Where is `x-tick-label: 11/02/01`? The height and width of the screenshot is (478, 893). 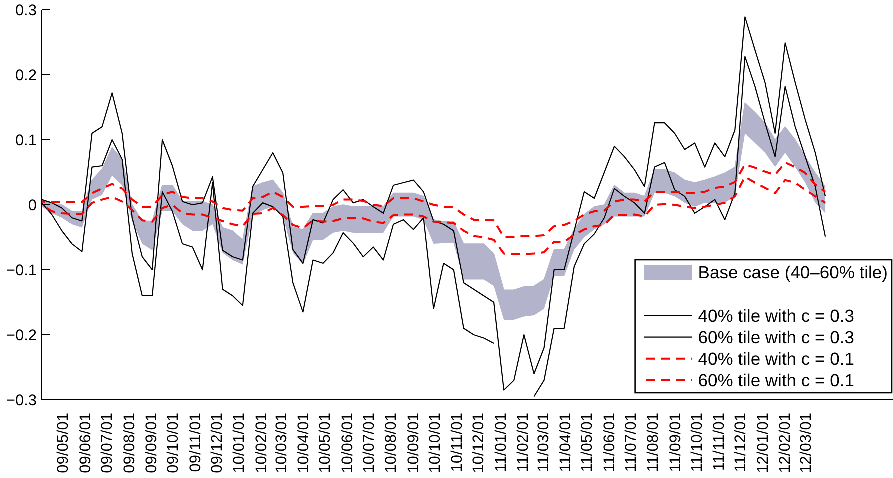 x-tick-label: 11/02/01 is located at coordinates (523, 442).